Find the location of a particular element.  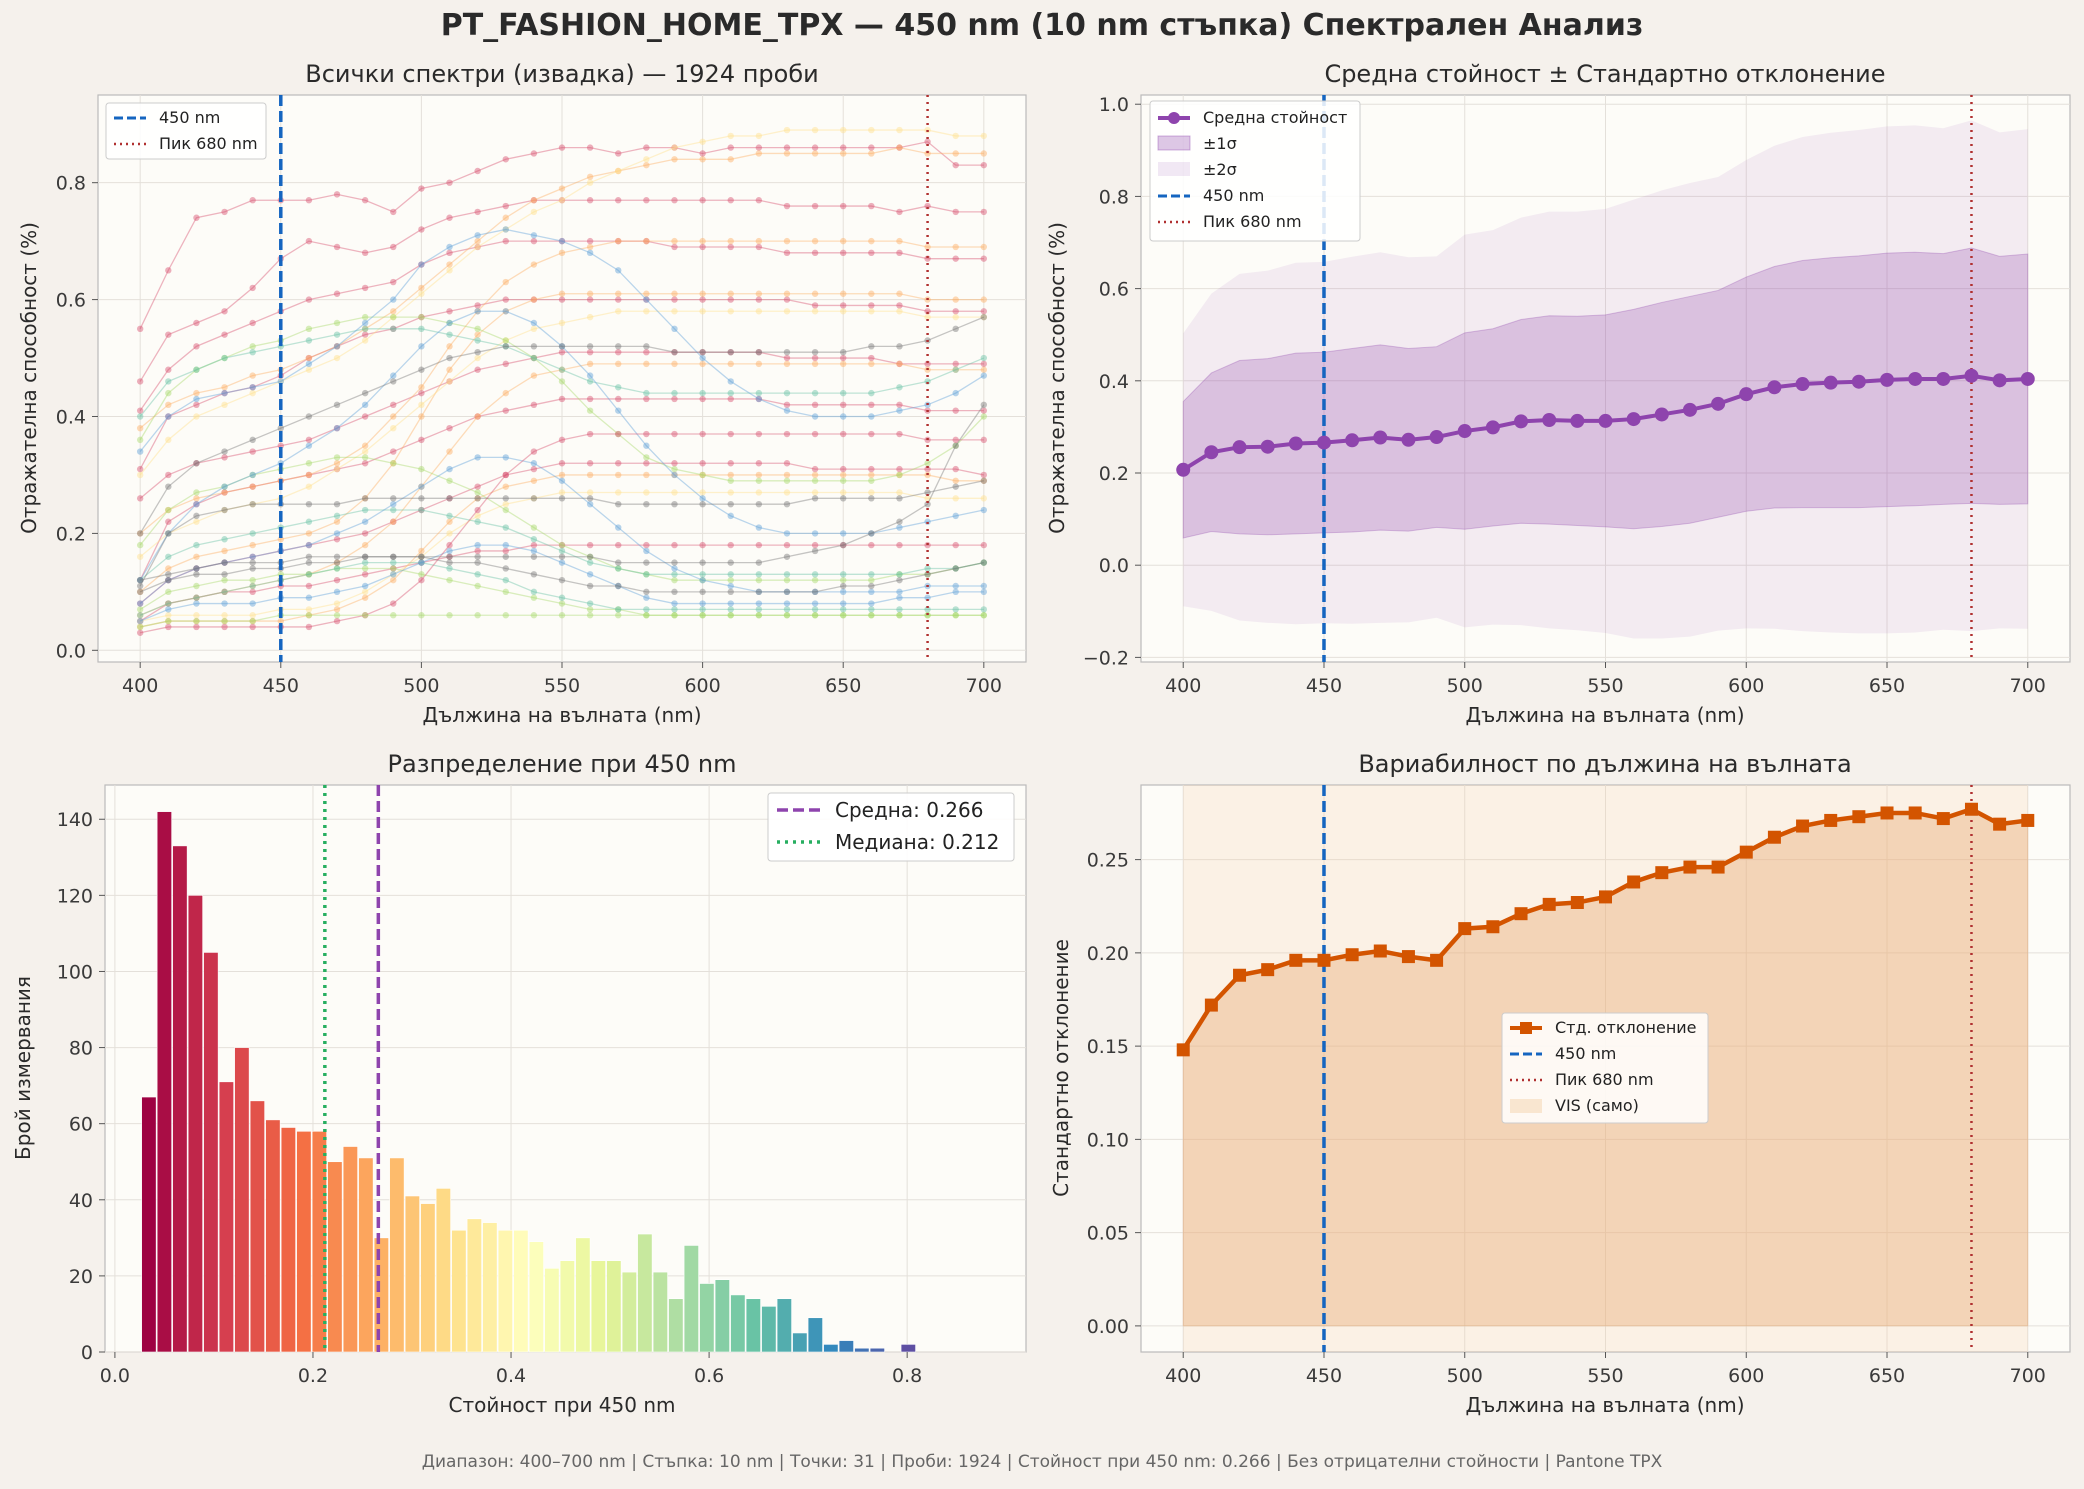

x-axis-label: Дължина на вълната (nm) is located at coordinates (562, 715).